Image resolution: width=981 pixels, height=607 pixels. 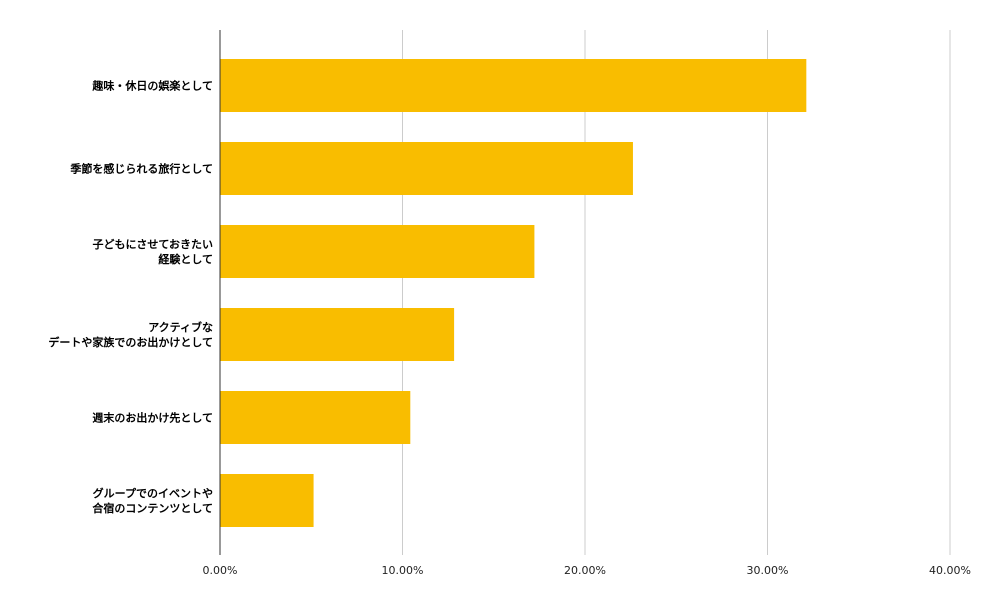 What do you see at coordinates (130, 334) in the screenshot?
I see `category-label: アクティブなデートや家族でのお出かけとして` at bounding box center [130, 334].